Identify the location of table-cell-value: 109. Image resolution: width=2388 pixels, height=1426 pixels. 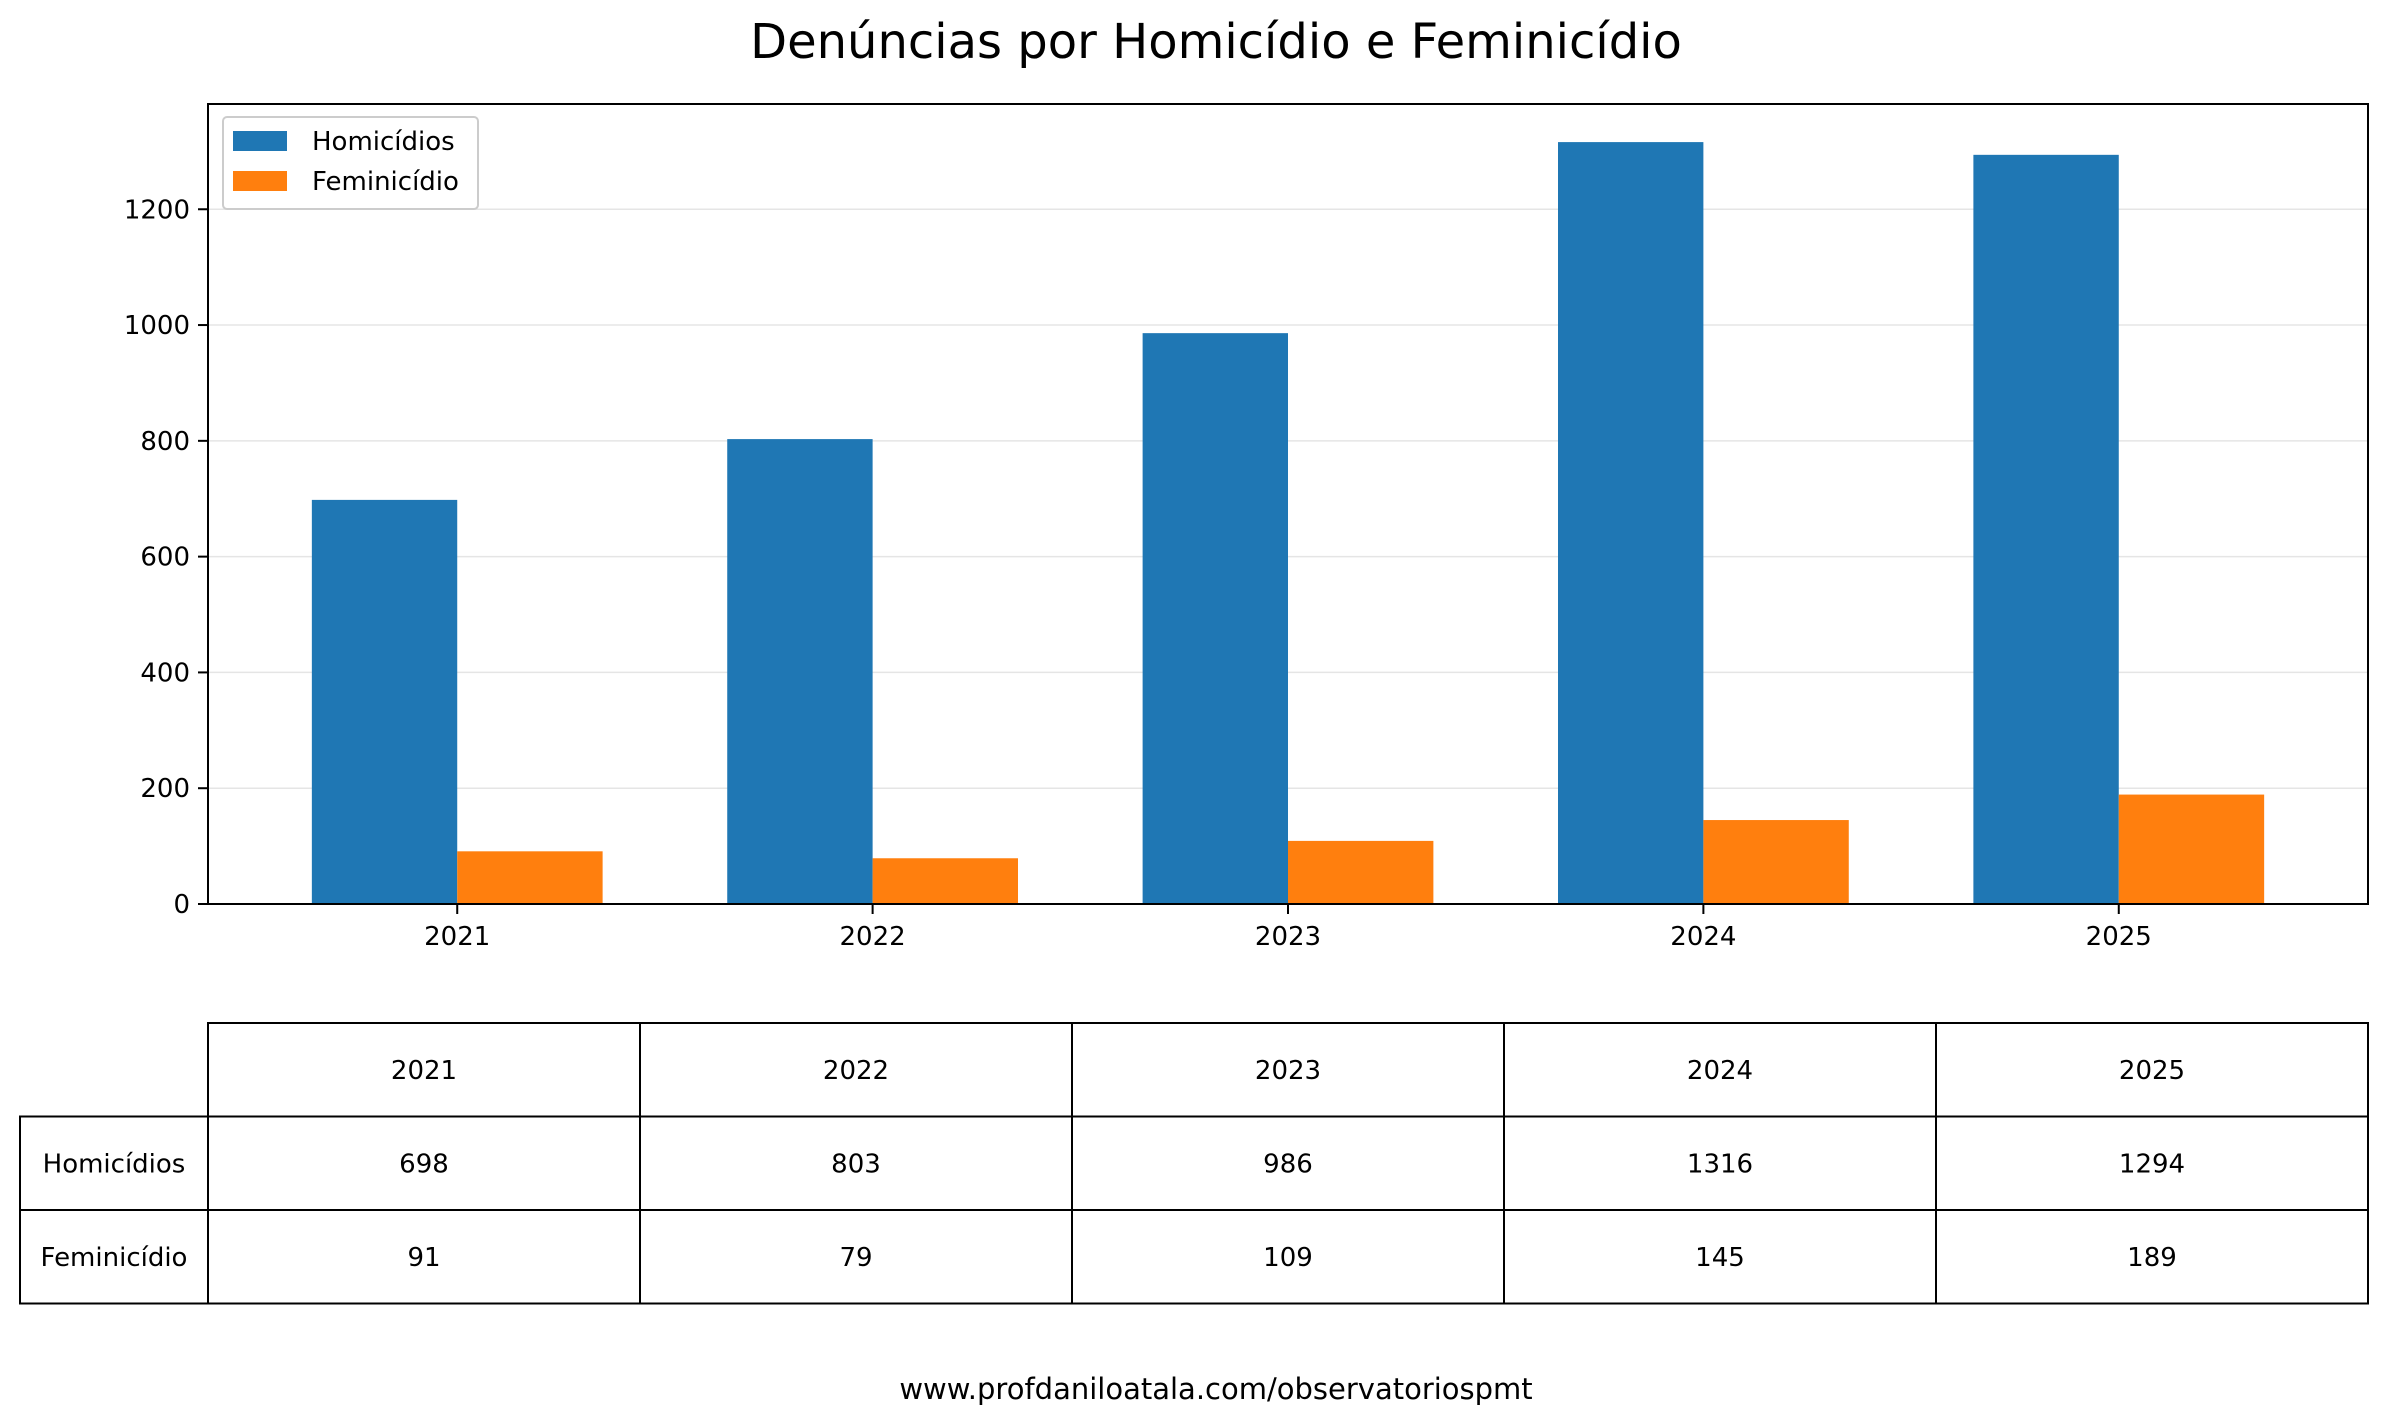
(1288, 1258).